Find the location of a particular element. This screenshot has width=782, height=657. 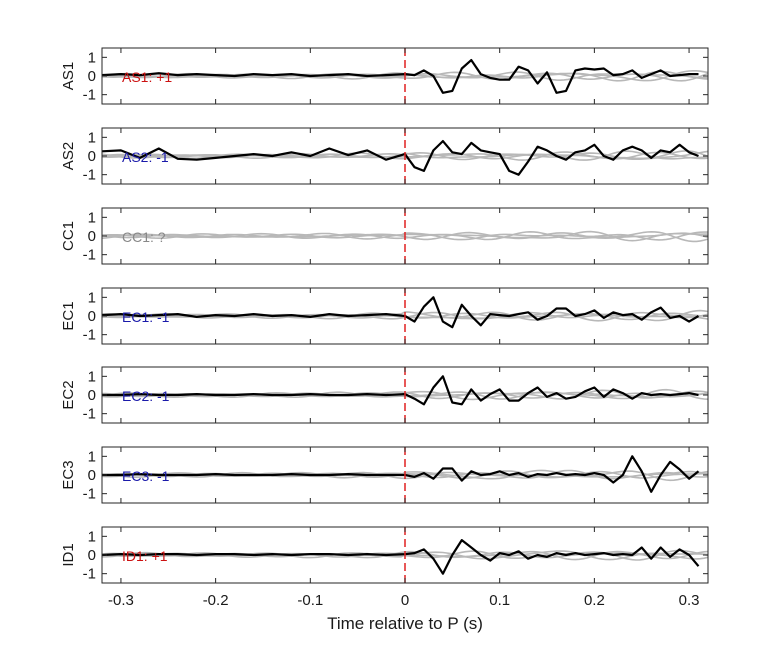

panel-ylabel: AS2 is located at coordinates (68, 156).